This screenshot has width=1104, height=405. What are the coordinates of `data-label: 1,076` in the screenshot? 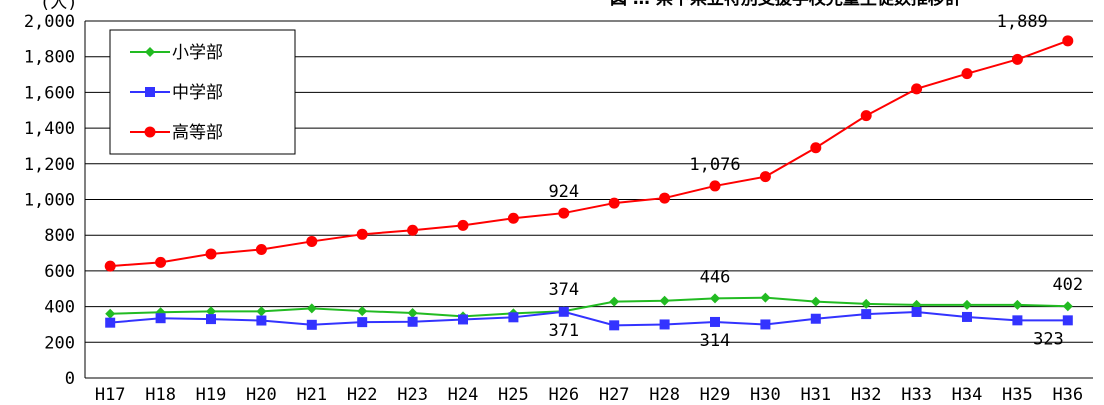 It's located at (714, 165).